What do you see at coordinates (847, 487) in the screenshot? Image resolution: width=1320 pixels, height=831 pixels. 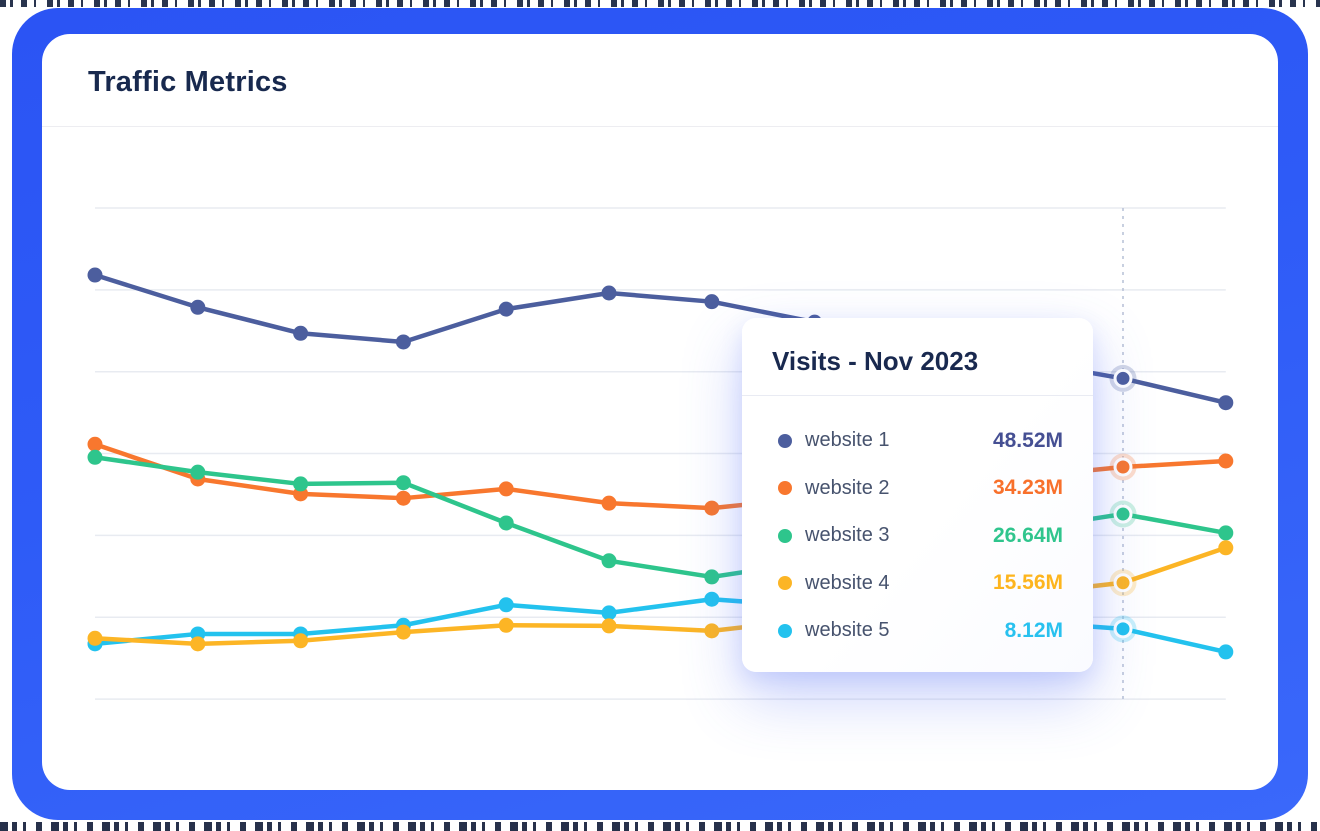 I see `tooltip-row-label: website 2` at bounding box center [847, 487].